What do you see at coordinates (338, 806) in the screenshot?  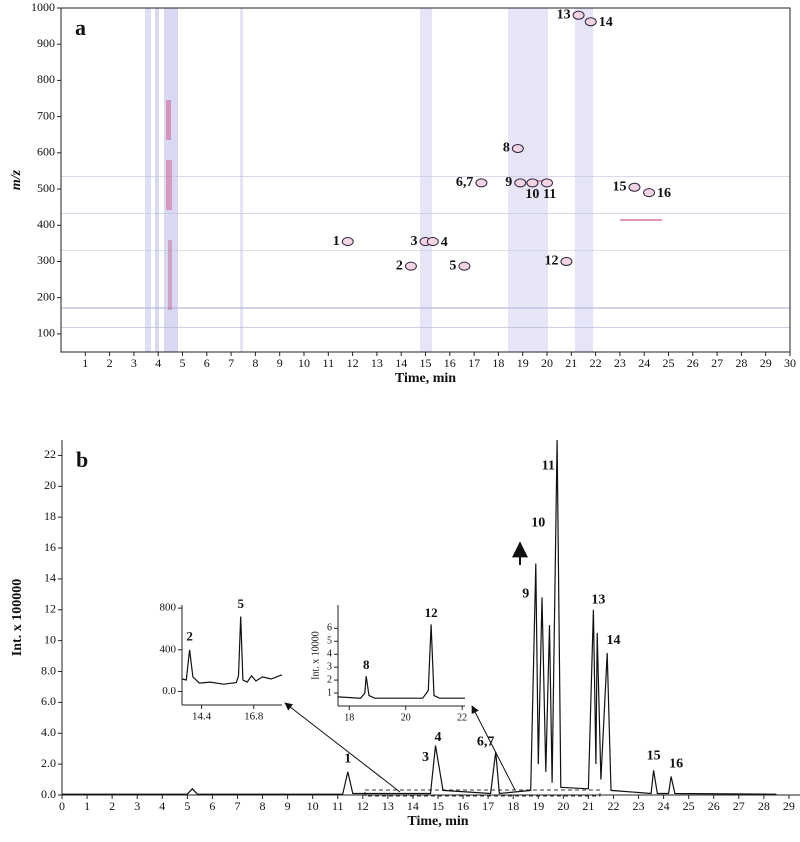 I see `x-tick-label: 11` at bounding box center [338, 806].